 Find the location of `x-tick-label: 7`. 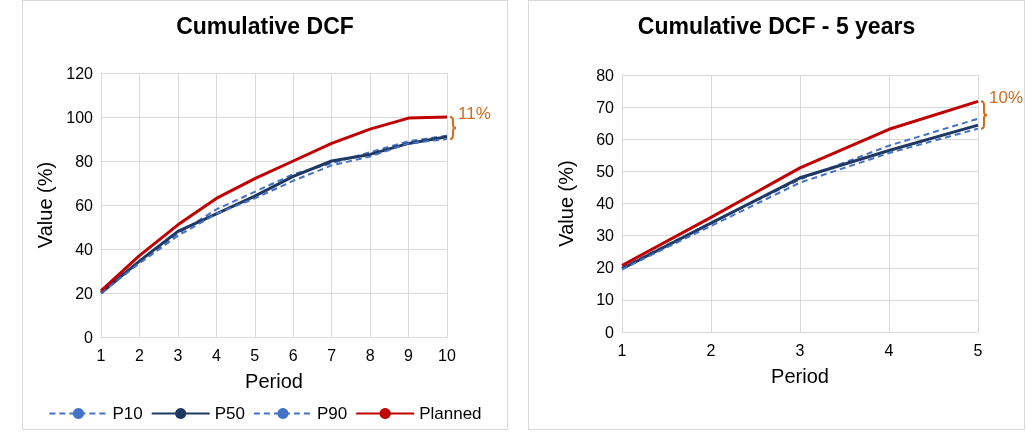

x-tick-label: 7 is located at coordinates (332, 355).